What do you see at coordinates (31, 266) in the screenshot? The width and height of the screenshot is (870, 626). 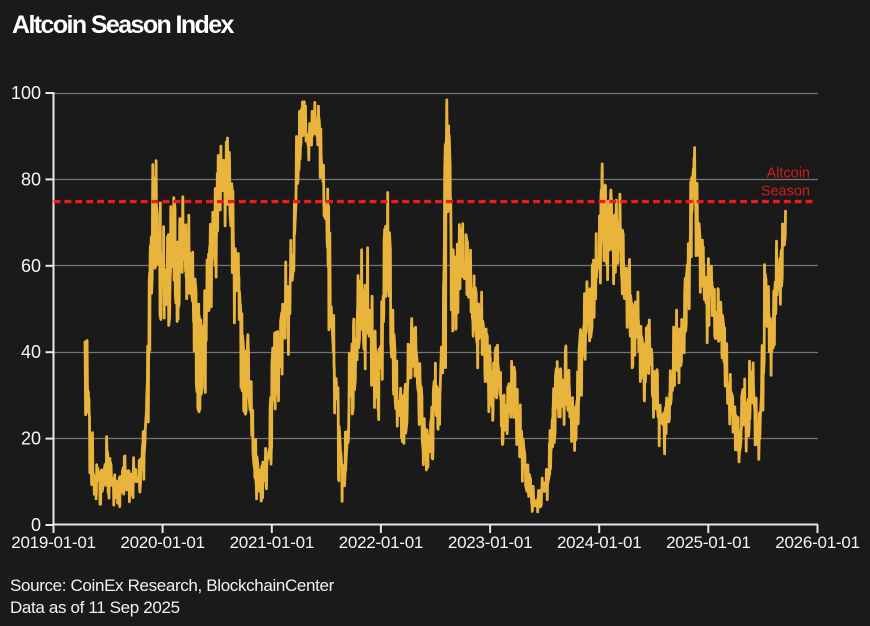 I see `svg-text: 60` at bounding box center [31, 266].